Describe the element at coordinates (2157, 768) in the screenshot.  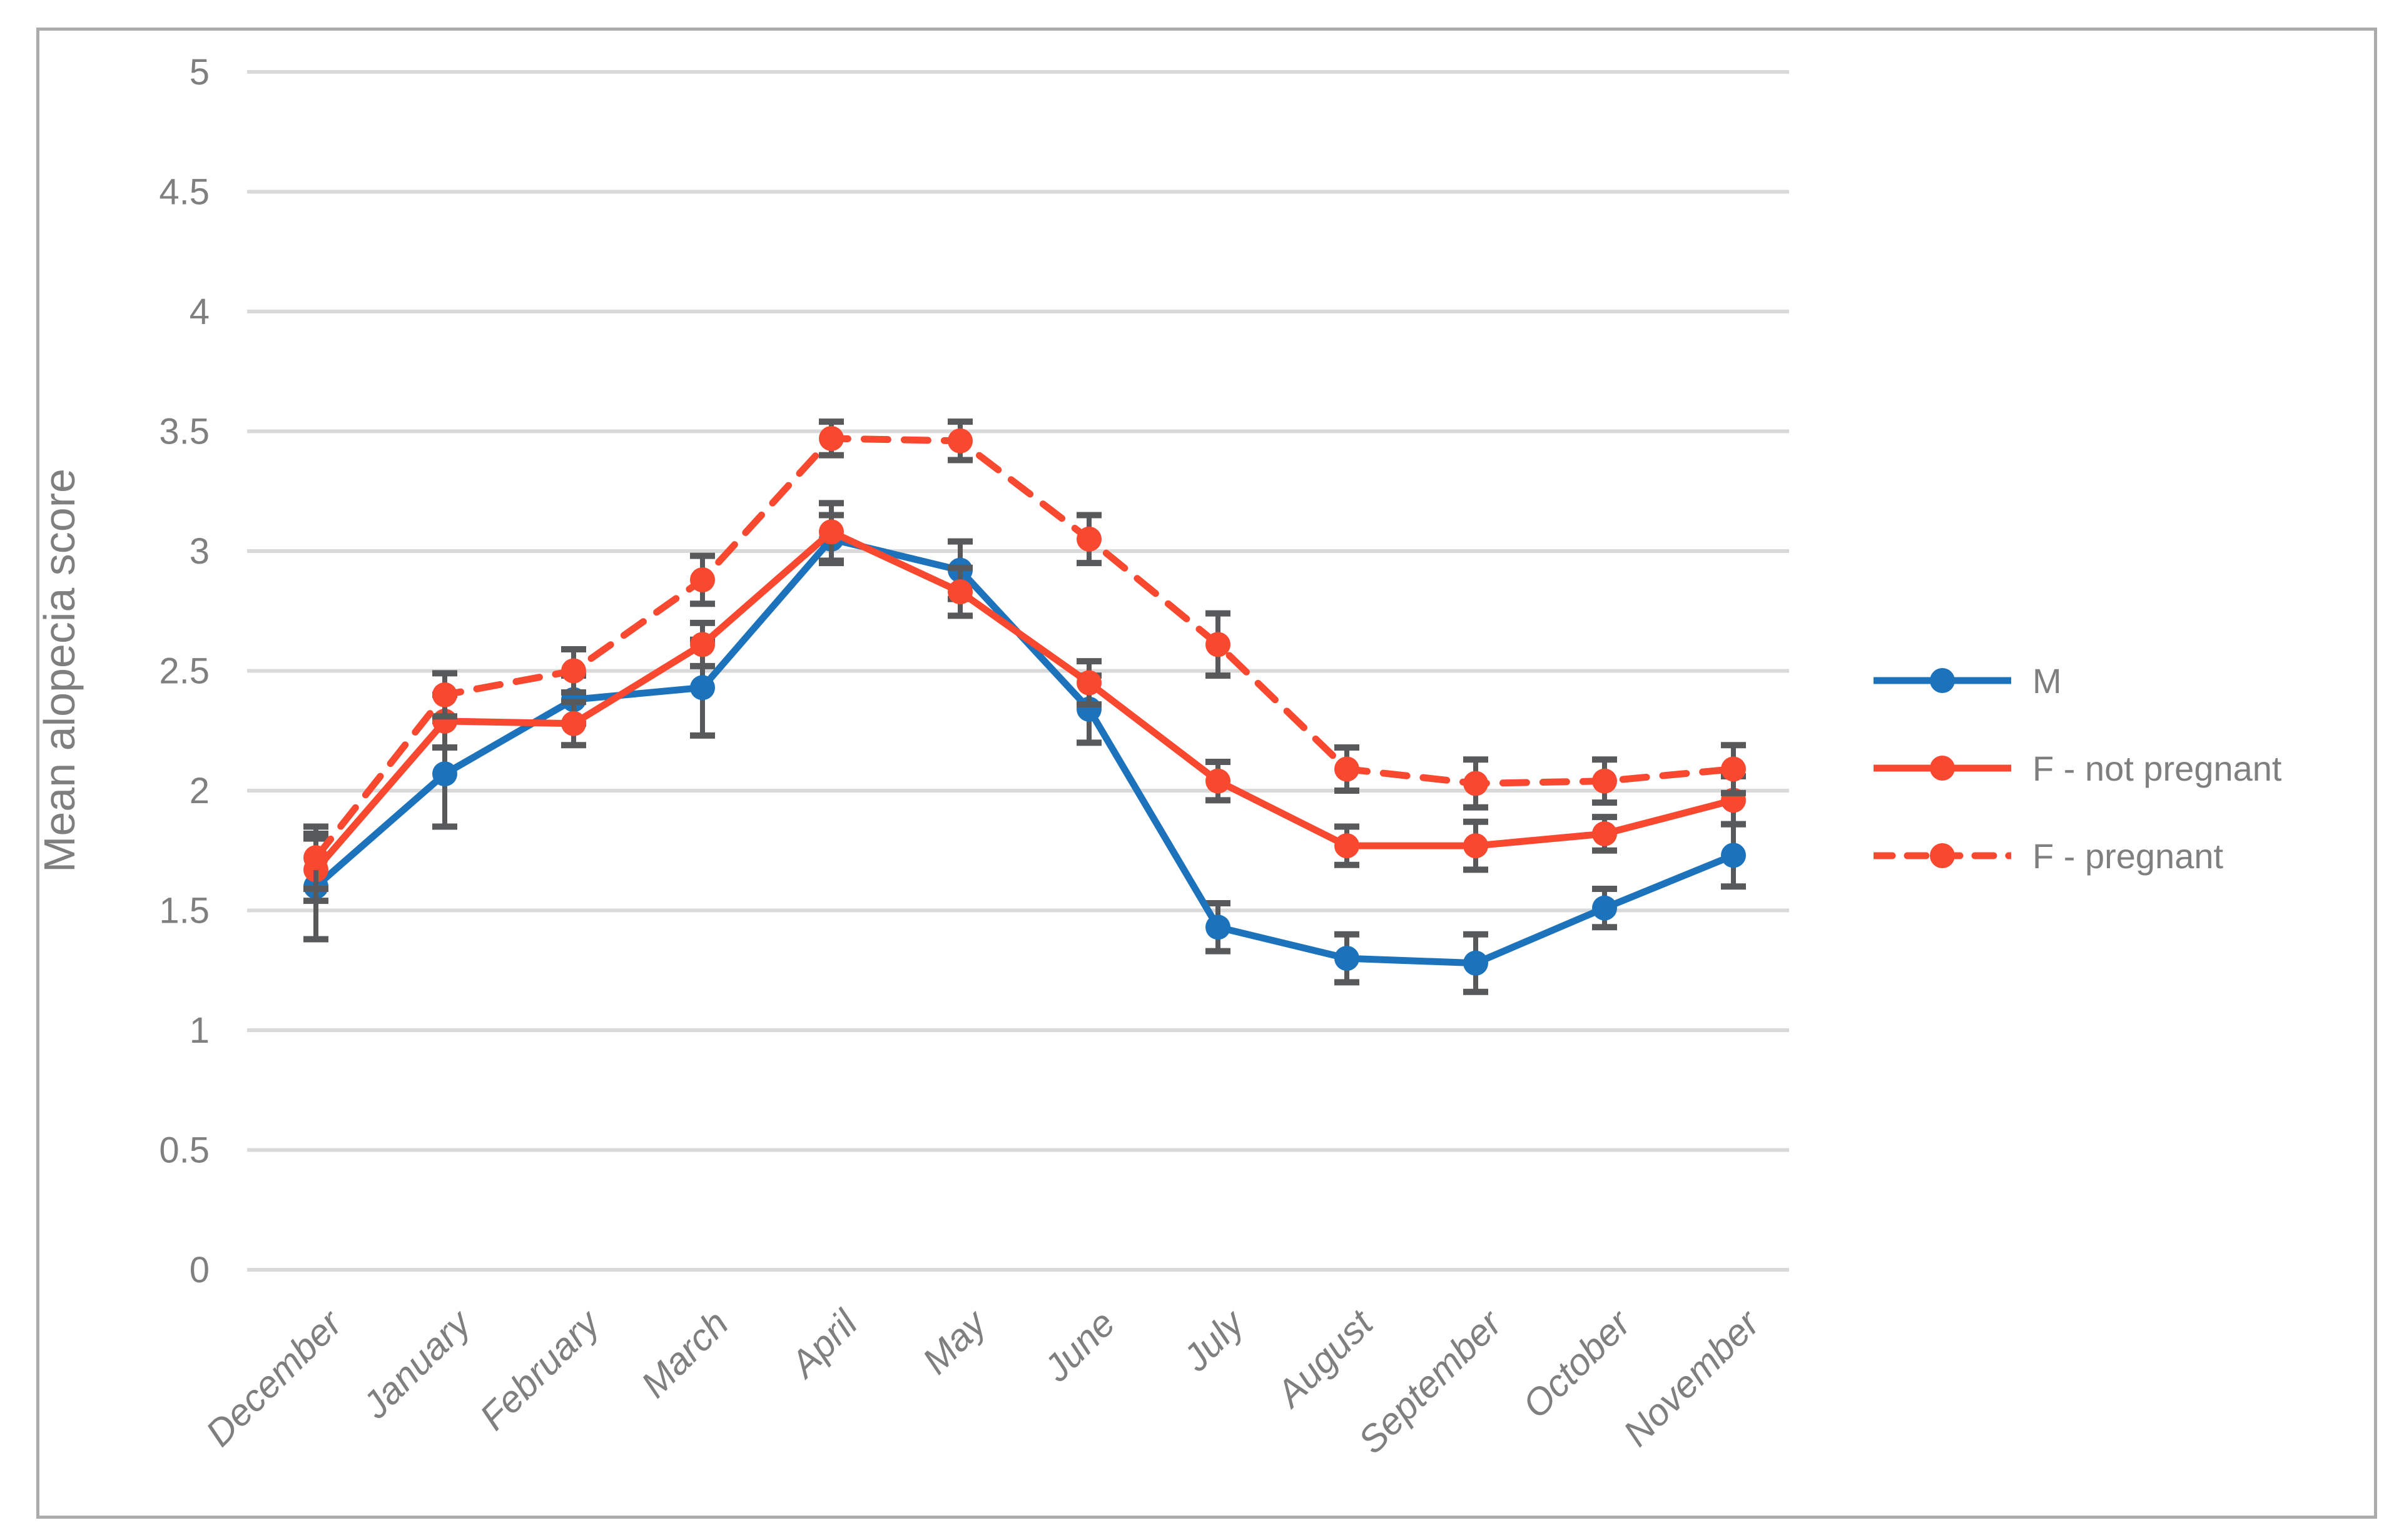
I see `legend-label-f-not-pregnant: F - not pregnant` at that location.